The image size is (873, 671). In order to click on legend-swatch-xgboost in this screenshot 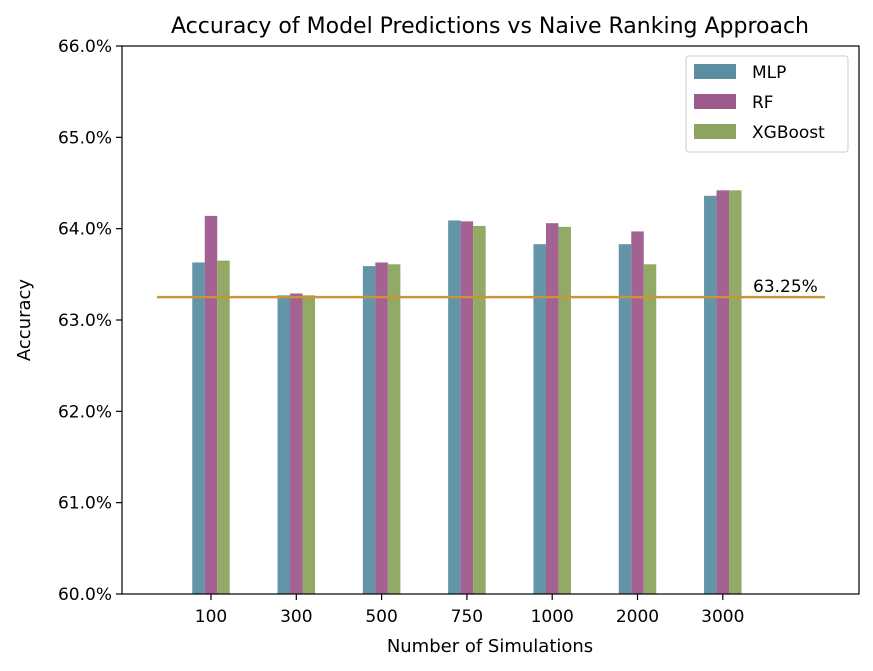, I will do `click(715, 131)`.